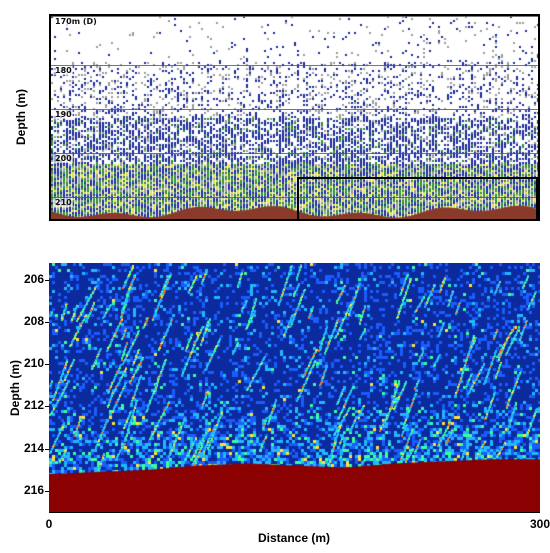 This screenshot has height=553, width=550. I want to click on y-tick-206: 206, so click(33, 278).